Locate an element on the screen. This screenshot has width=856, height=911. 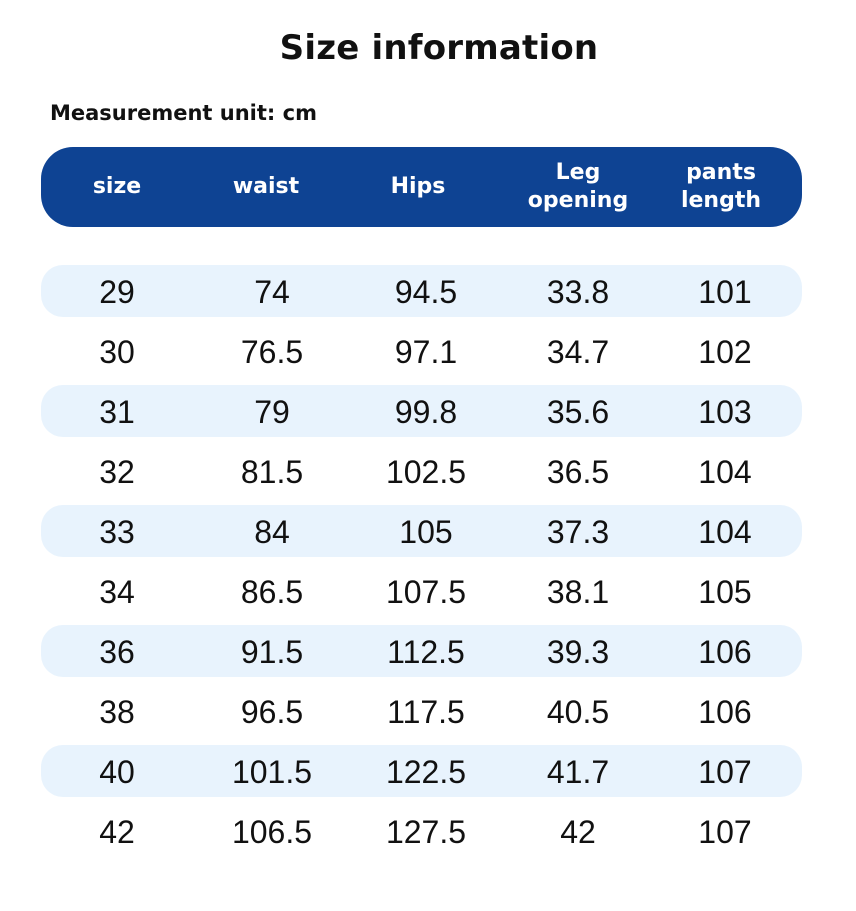
table-cell: 41.7 is located at coordinates (578, 772).